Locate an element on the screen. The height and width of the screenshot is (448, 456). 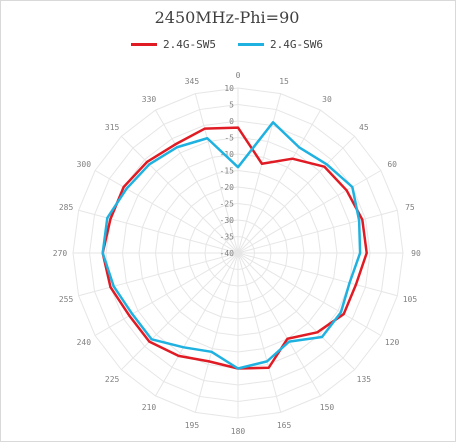
chart-legend: 2.4G-SW5 2.4G-SW6 is located at coordinates (227, 44).